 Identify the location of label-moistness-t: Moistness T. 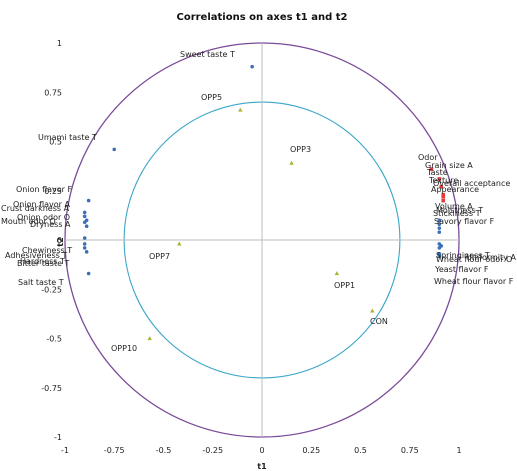
(459, 210).